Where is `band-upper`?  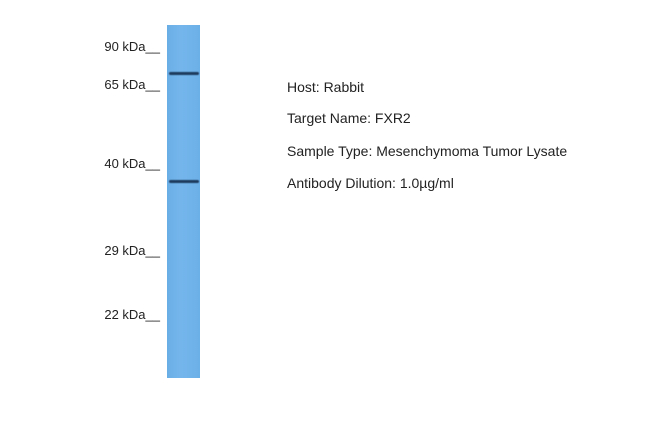
band-upper is located at coordinates (184, 73).